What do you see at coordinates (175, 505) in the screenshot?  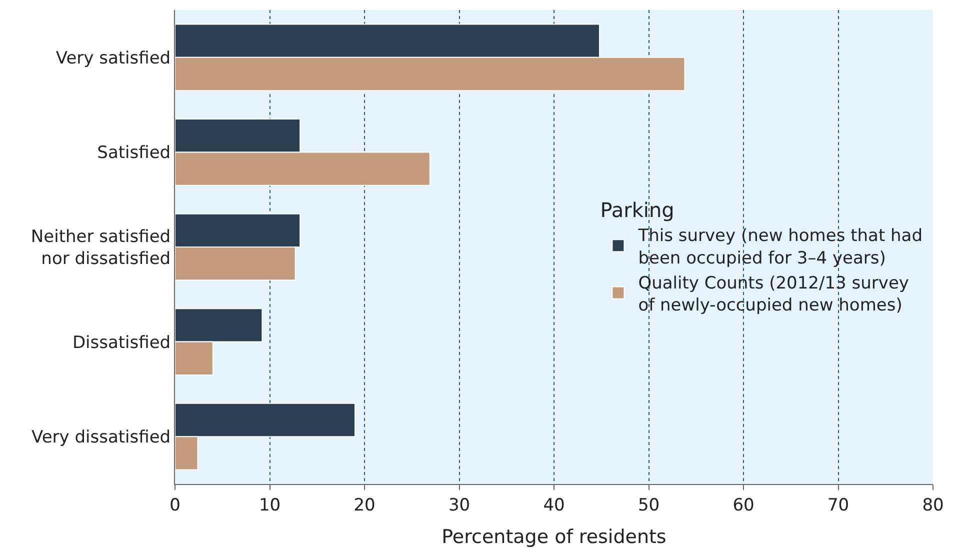 I see `x-tick-label: 0` at bounding box center [175, 505].